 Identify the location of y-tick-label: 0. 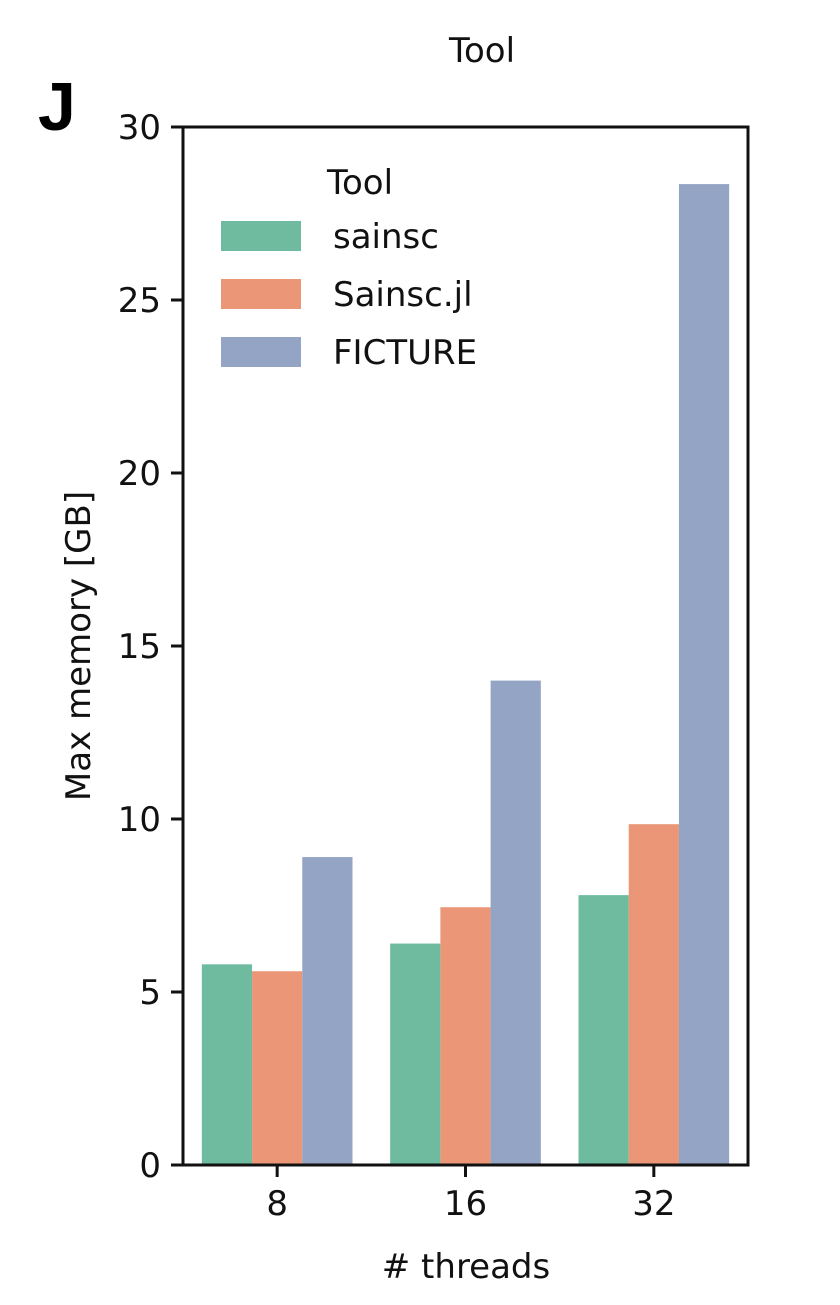
(150, 1166).